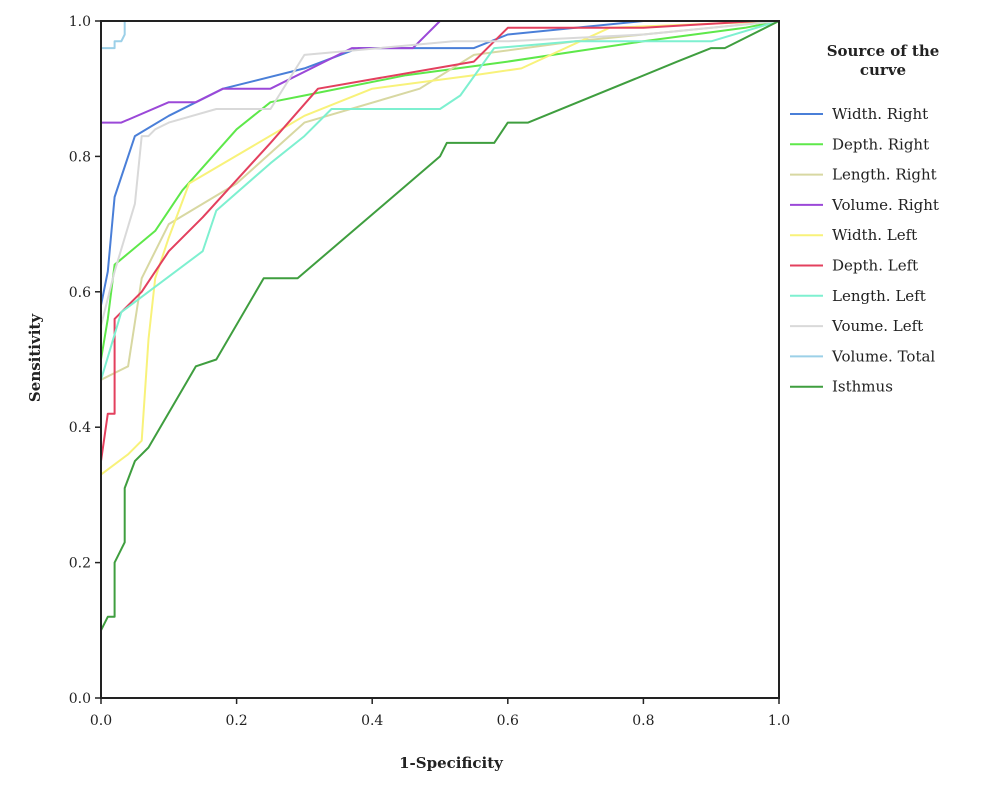 Image resolution: width=1000 pixels, height=790 pixels. I want to click on legend-label-2: Length. Right, so click(884, 175).